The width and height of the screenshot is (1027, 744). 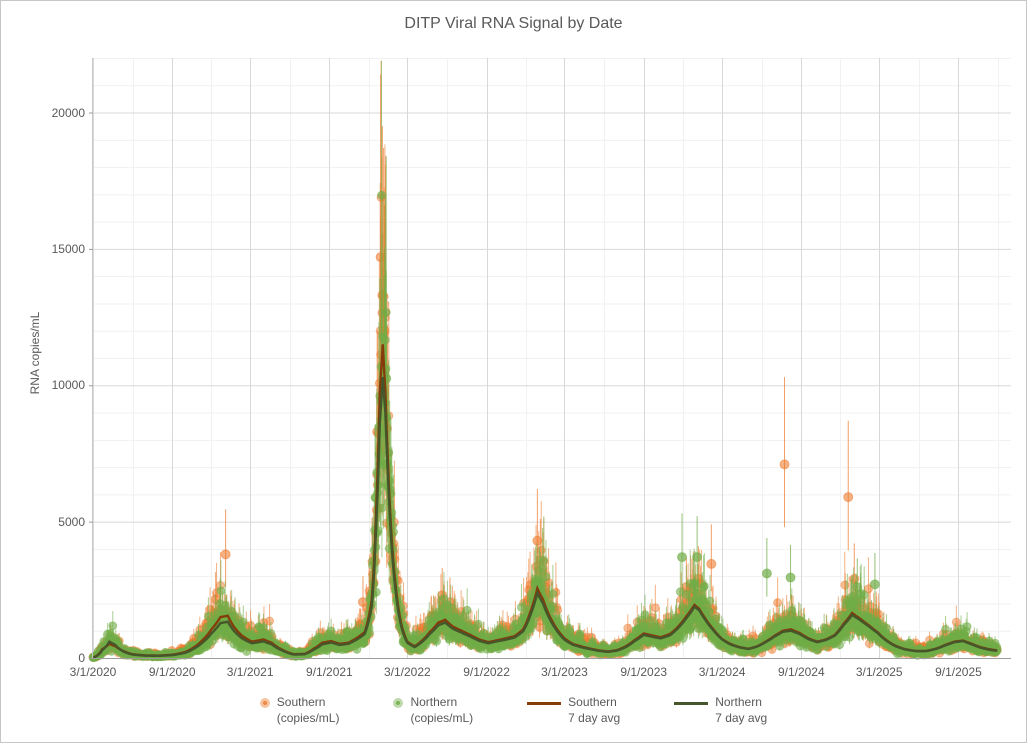 What do you see at coordinates (442, 710) in the screenshot?
I see `legend-label: Northern (copies/mL)` at bounding box center [442, 710].